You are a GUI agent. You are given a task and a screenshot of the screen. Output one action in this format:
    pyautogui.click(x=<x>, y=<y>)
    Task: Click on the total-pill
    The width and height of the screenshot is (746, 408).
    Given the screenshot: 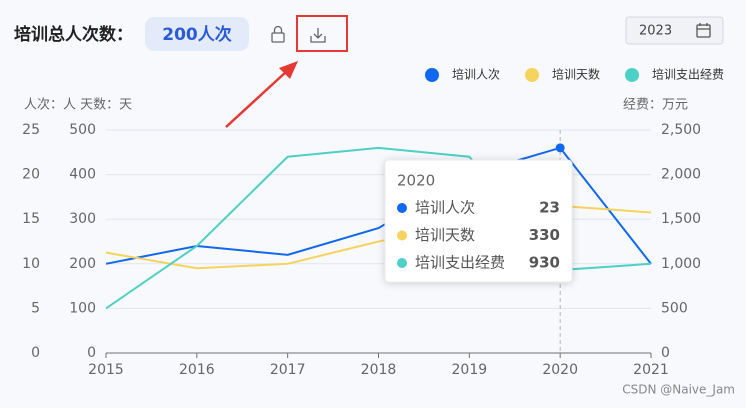 What is the action you would take?
    pyautogui.click(x=197, y=34)
    